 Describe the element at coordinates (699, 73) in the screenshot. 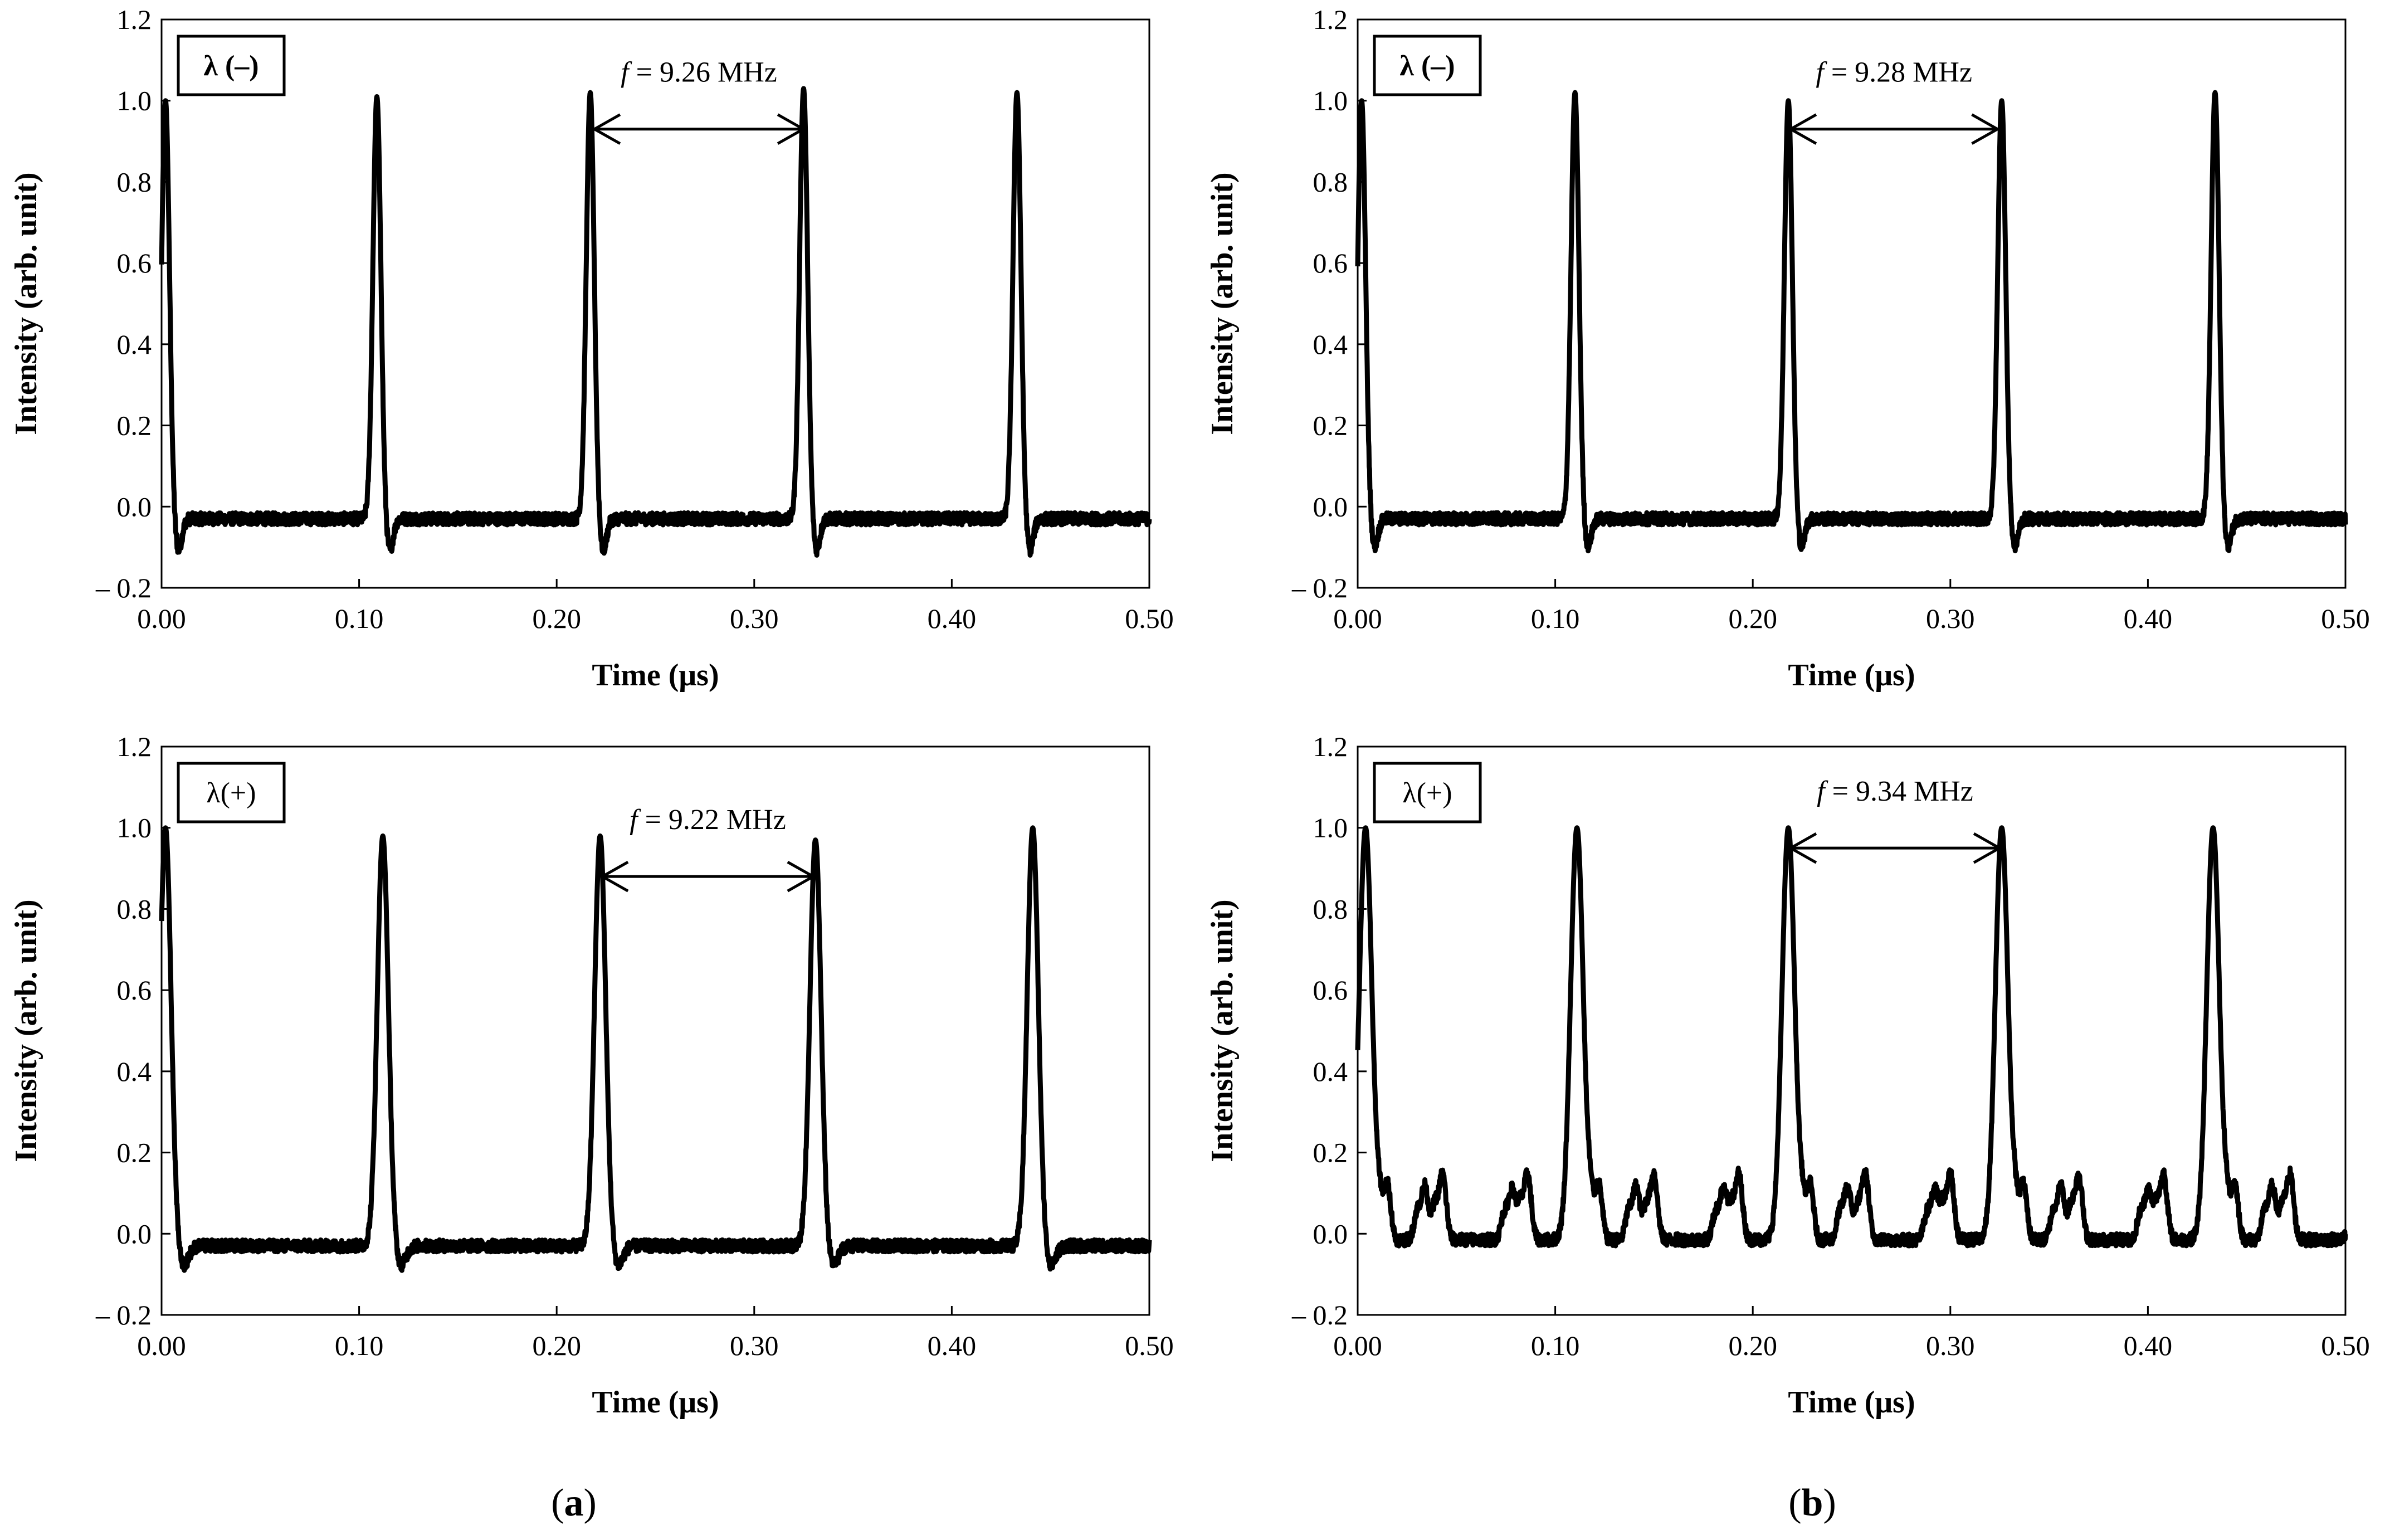

I see `frequency-annotation: f = 9.26 MHz` at that location.